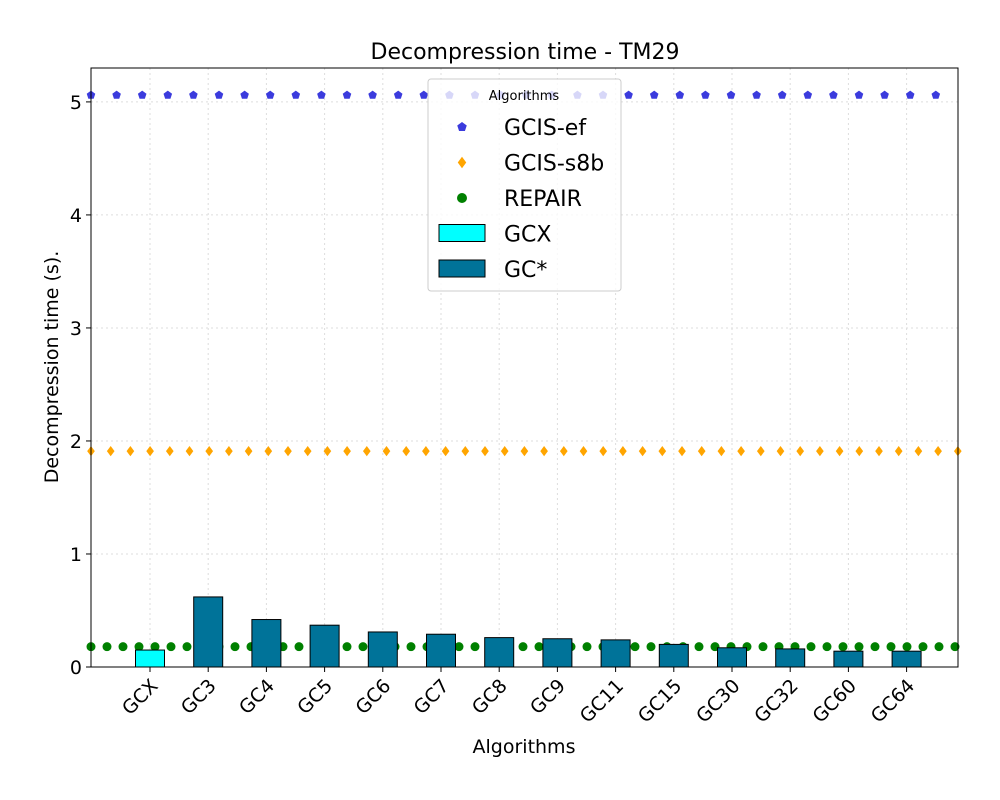 The height and width of the screenshot is (800, 1000). Describe the element at coordinates (718, 701) in the screenshot. I see `x-tick-label: GC30` at that location.